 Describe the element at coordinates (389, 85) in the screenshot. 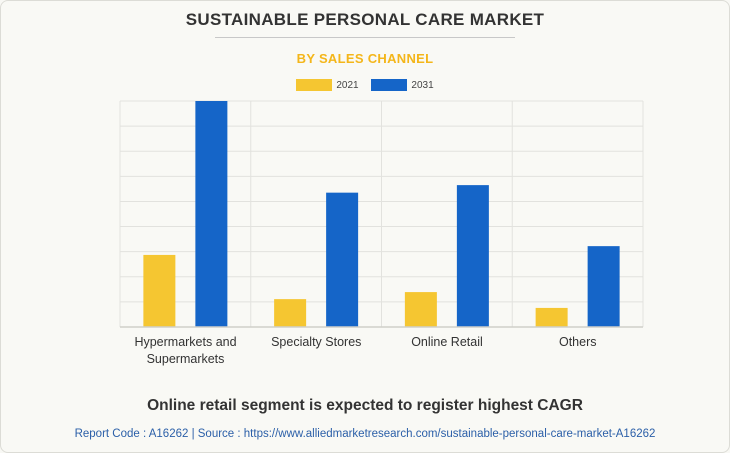

I see `legend-swatch-2031` at that location.